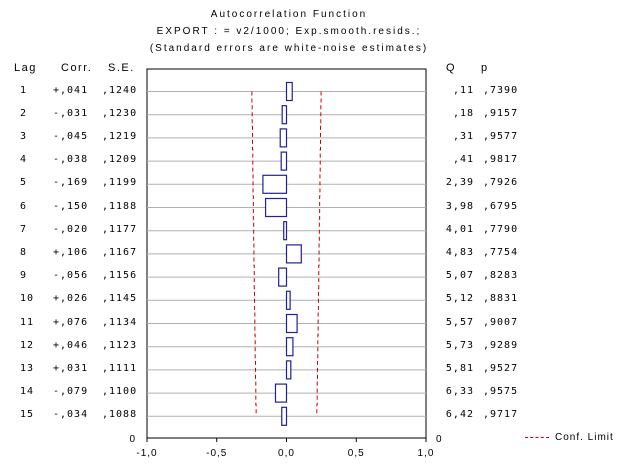  What do you see at coordinates (120, 183) in the screenshot?
I see `se-value: ,1199` at bounding box center [120, 183].